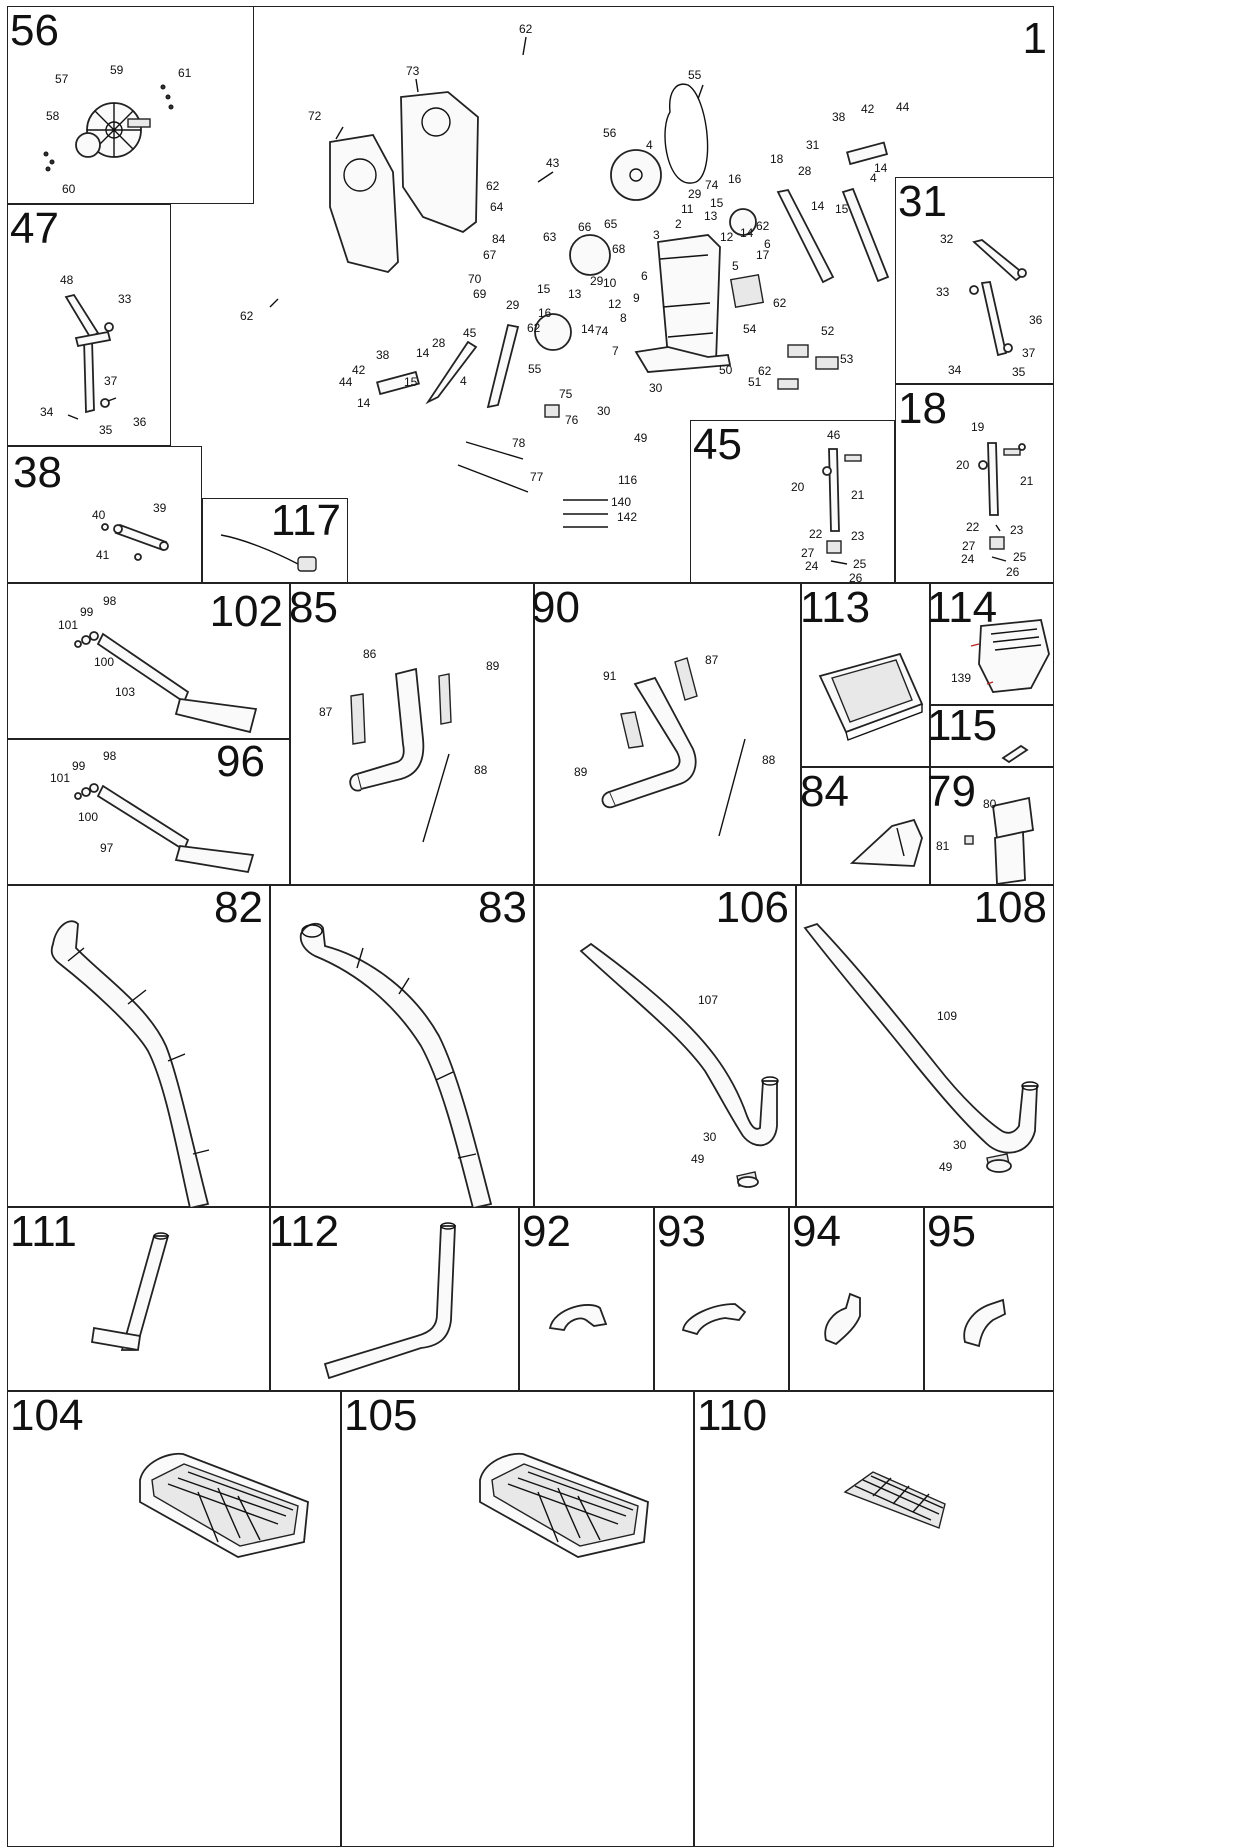 This screenshot has height=1848, width=1242. I want to click on panel-93: 93, so click(721, 1299).